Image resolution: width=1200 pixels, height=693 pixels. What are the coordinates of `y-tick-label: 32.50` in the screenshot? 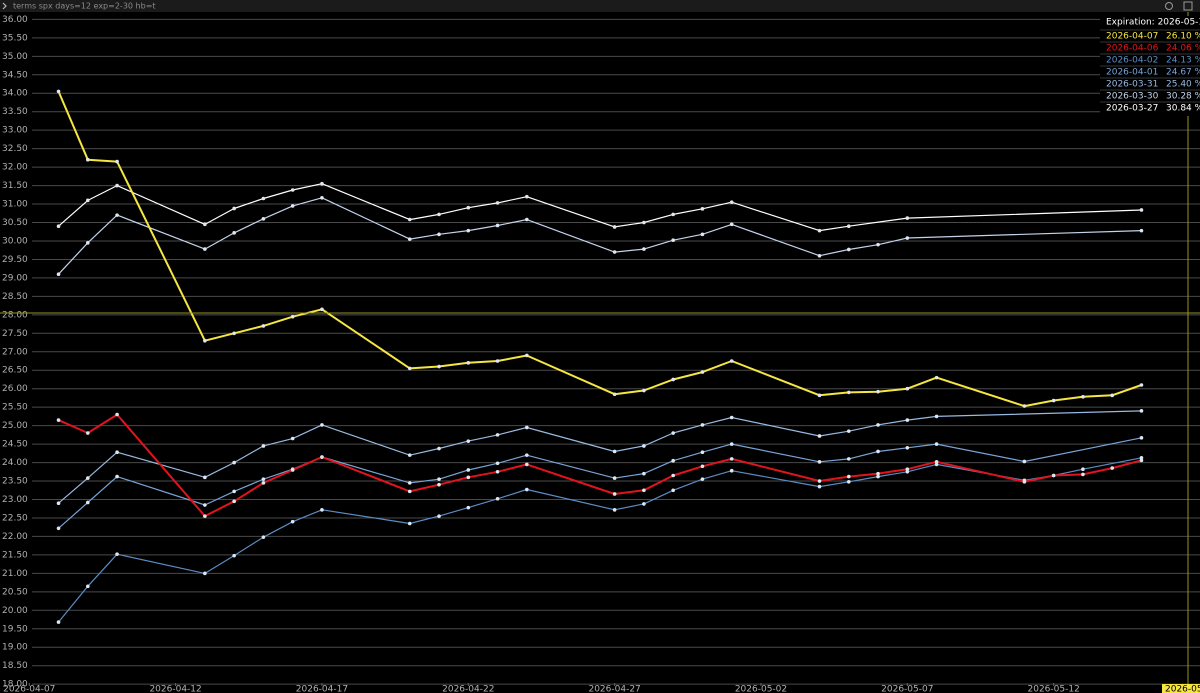 It's located at (15, 149).